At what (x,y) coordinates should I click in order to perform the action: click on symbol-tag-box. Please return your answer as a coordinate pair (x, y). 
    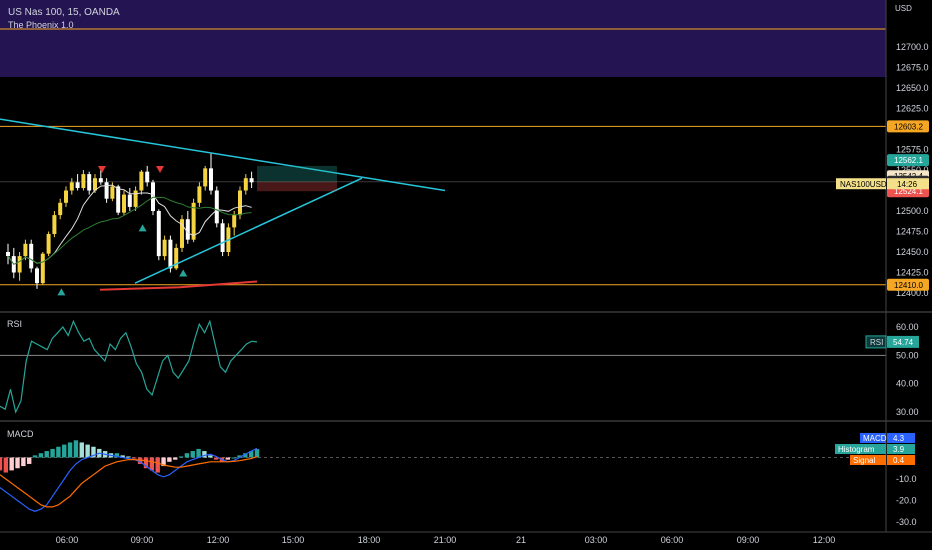
    Looking at the image, I should click on (861, 184).